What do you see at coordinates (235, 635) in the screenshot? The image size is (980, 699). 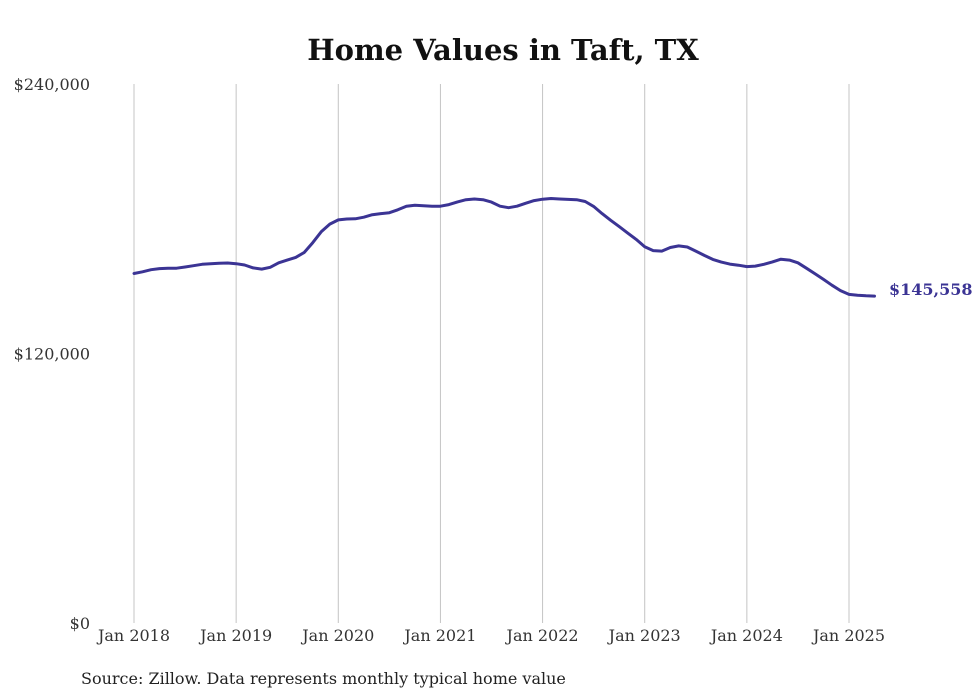 I see `x-tick-label: Jan 2019` at bounding box center [235, 635].